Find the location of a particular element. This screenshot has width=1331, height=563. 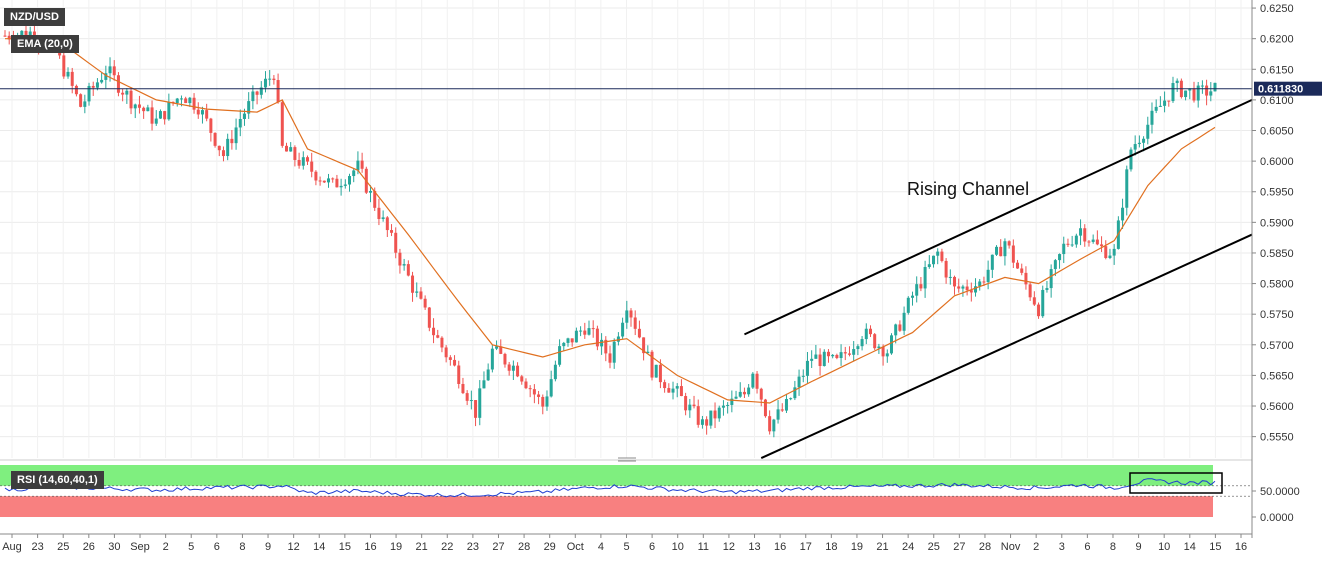

y-tick-label: 0.5700 is located at coordinates (1277, 346).